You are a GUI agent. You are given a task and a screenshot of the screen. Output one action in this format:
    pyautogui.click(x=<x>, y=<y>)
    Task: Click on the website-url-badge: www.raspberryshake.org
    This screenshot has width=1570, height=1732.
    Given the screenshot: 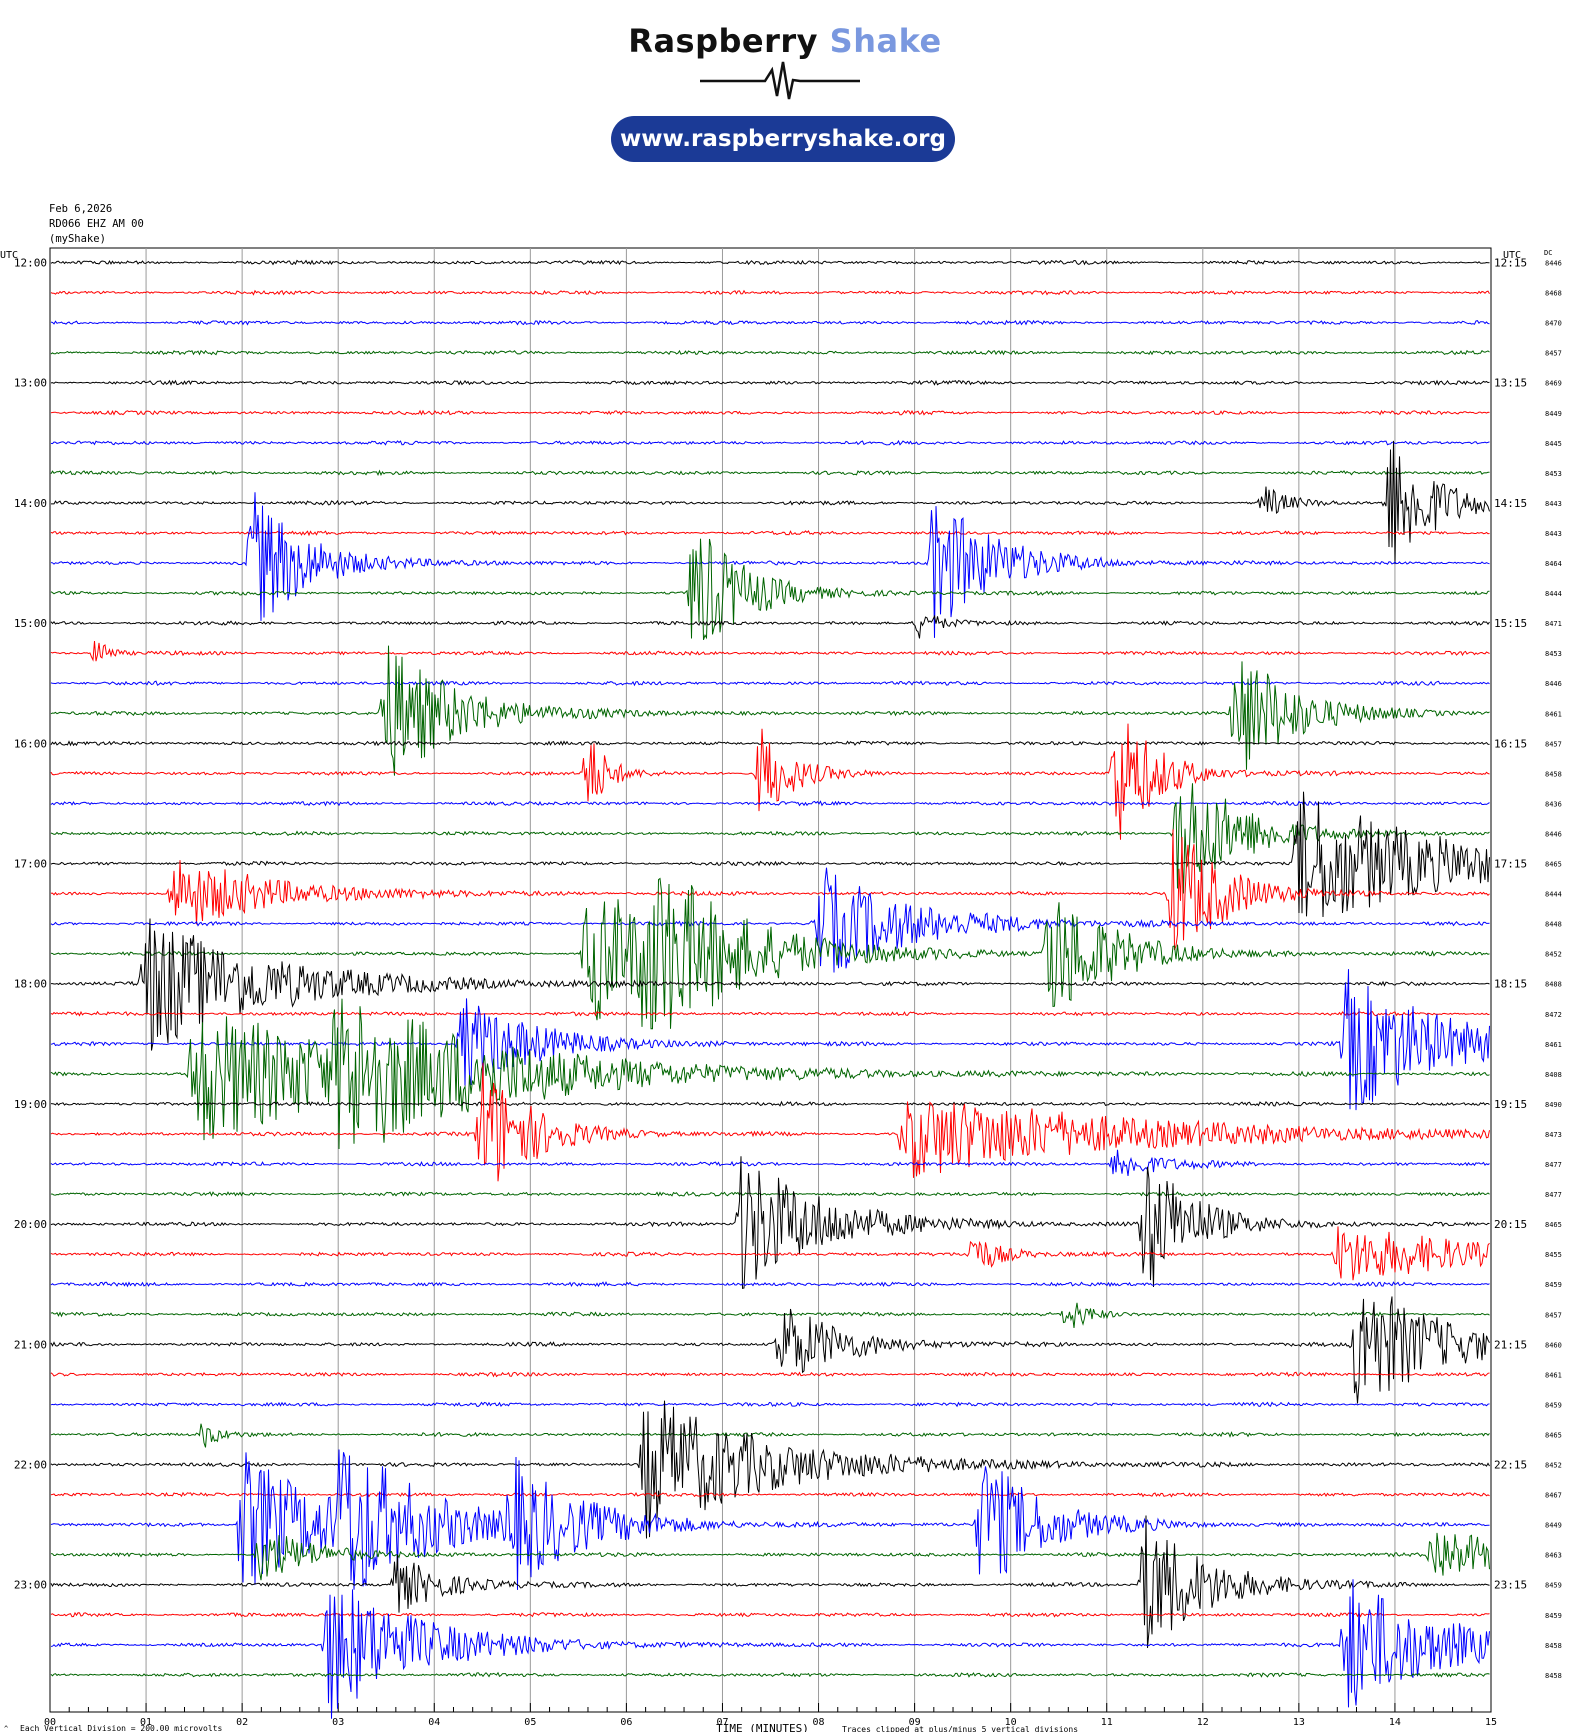 What is the action you would take?
    pyautogui.click(x=783, y=139)
    